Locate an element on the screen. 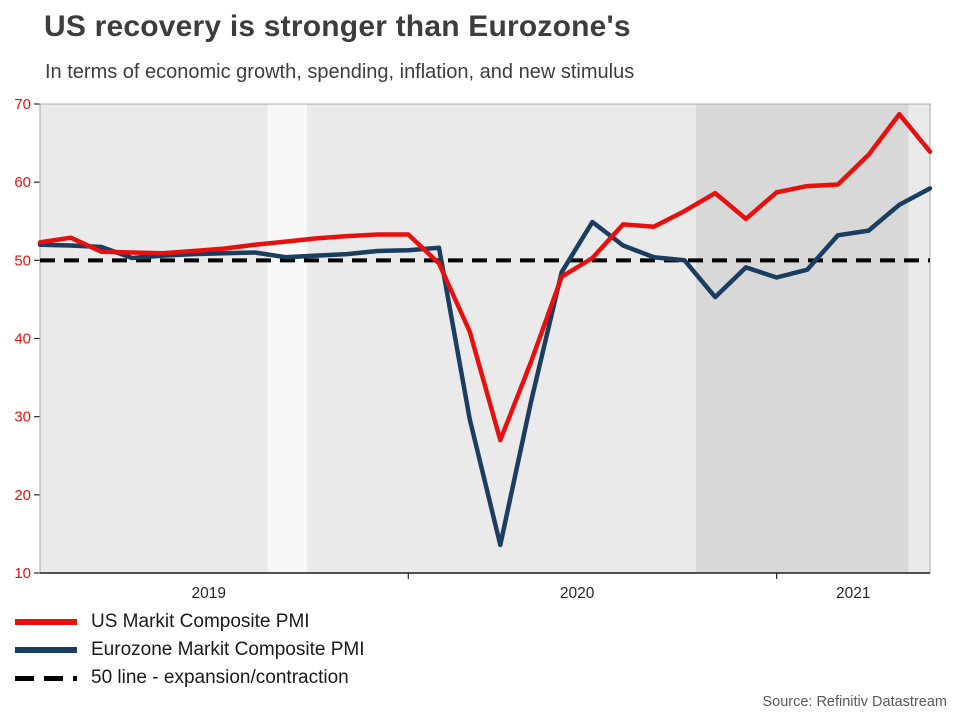  legend-item-us-pmi: US Markit Composite PMI is located at coordinates (190, 622).